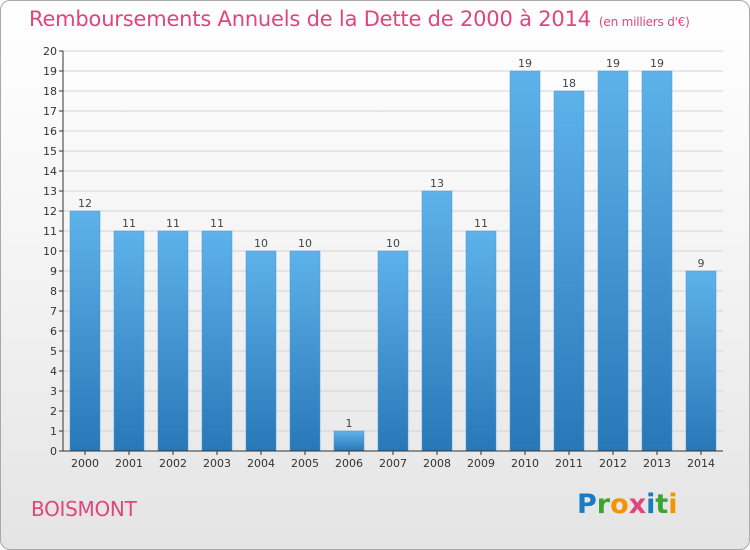 The height and width of the screenshot is (550, 750). What do you see at coordinates (50, 71) in the screenshot?
I see `y-tick-label: 19` at bounding box center [50, 71].